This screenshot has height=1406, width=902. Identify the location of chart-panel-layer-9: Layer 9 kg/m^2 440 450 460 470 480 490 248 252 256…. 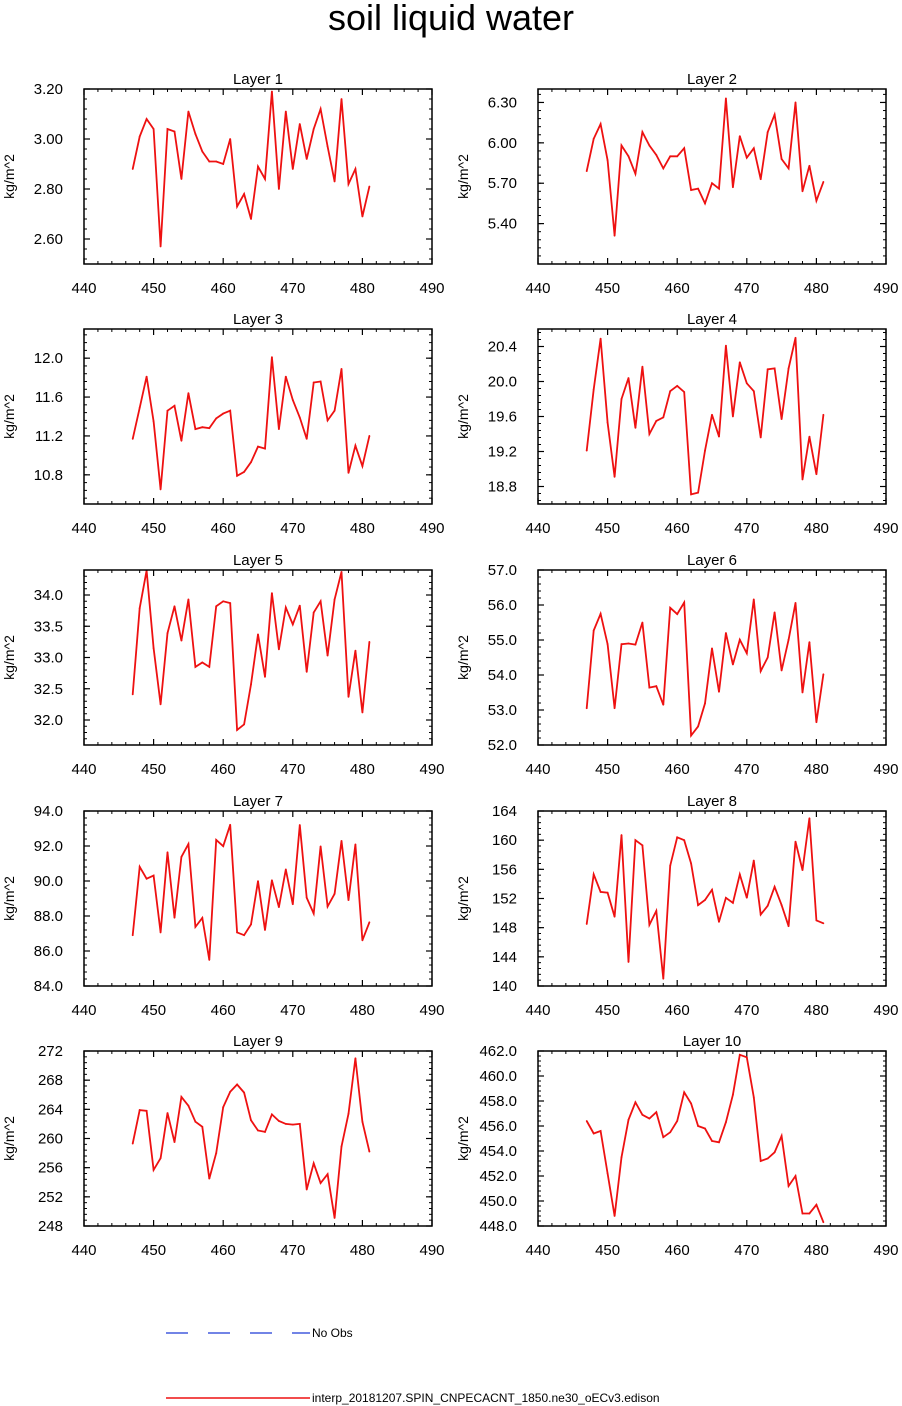
(223, 1146).